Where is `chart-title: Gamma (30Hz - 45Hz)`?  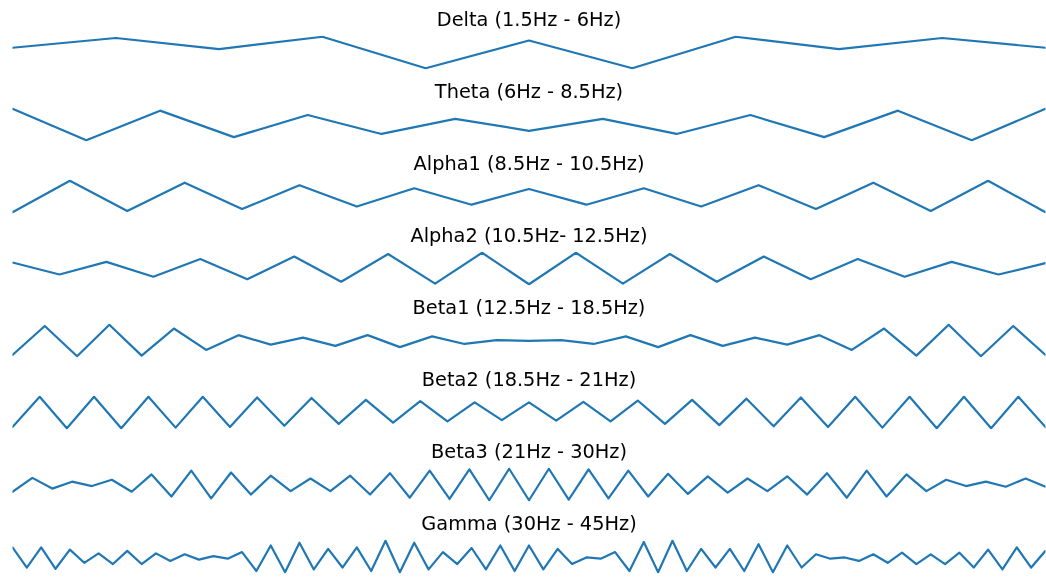 chart-title: Gamma (30Hz - 45Hz) is located at coordinates (529, 523).